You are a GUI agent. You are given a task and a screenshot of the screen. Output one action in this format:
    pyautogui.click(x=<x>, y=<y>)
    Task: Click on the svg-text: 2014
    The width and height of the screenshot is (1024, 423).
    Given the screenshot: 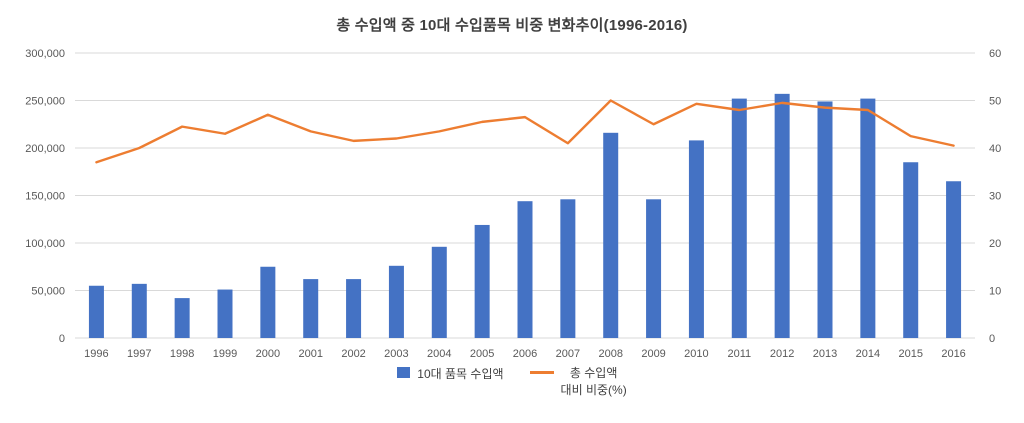 What is the action you would take?
    pyautogui.click(x=868, y=354)
    